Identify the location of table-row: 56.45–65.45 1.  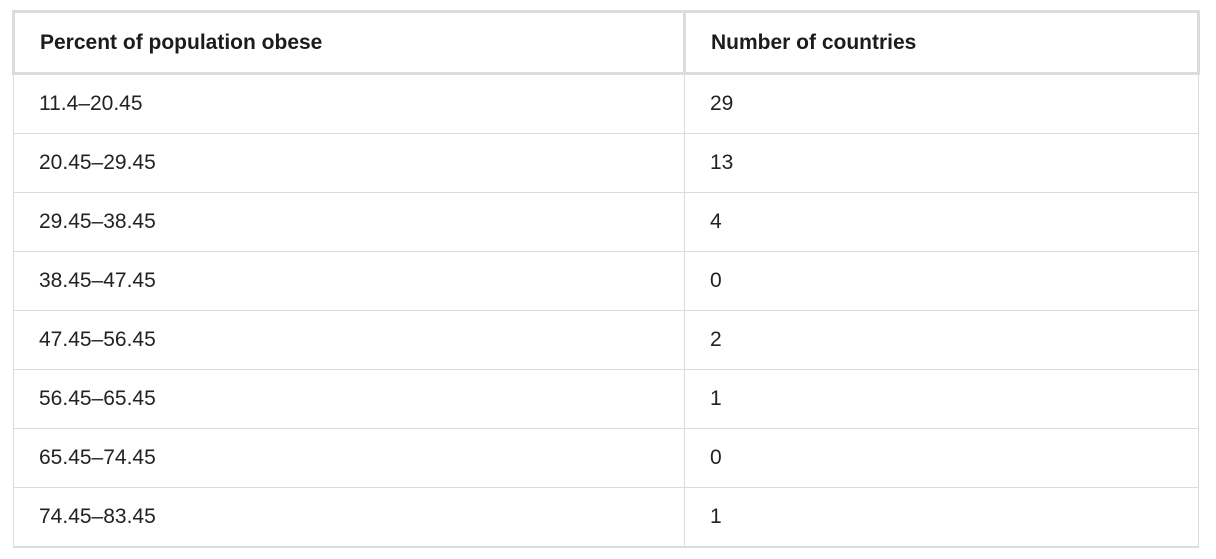
(606, 399).